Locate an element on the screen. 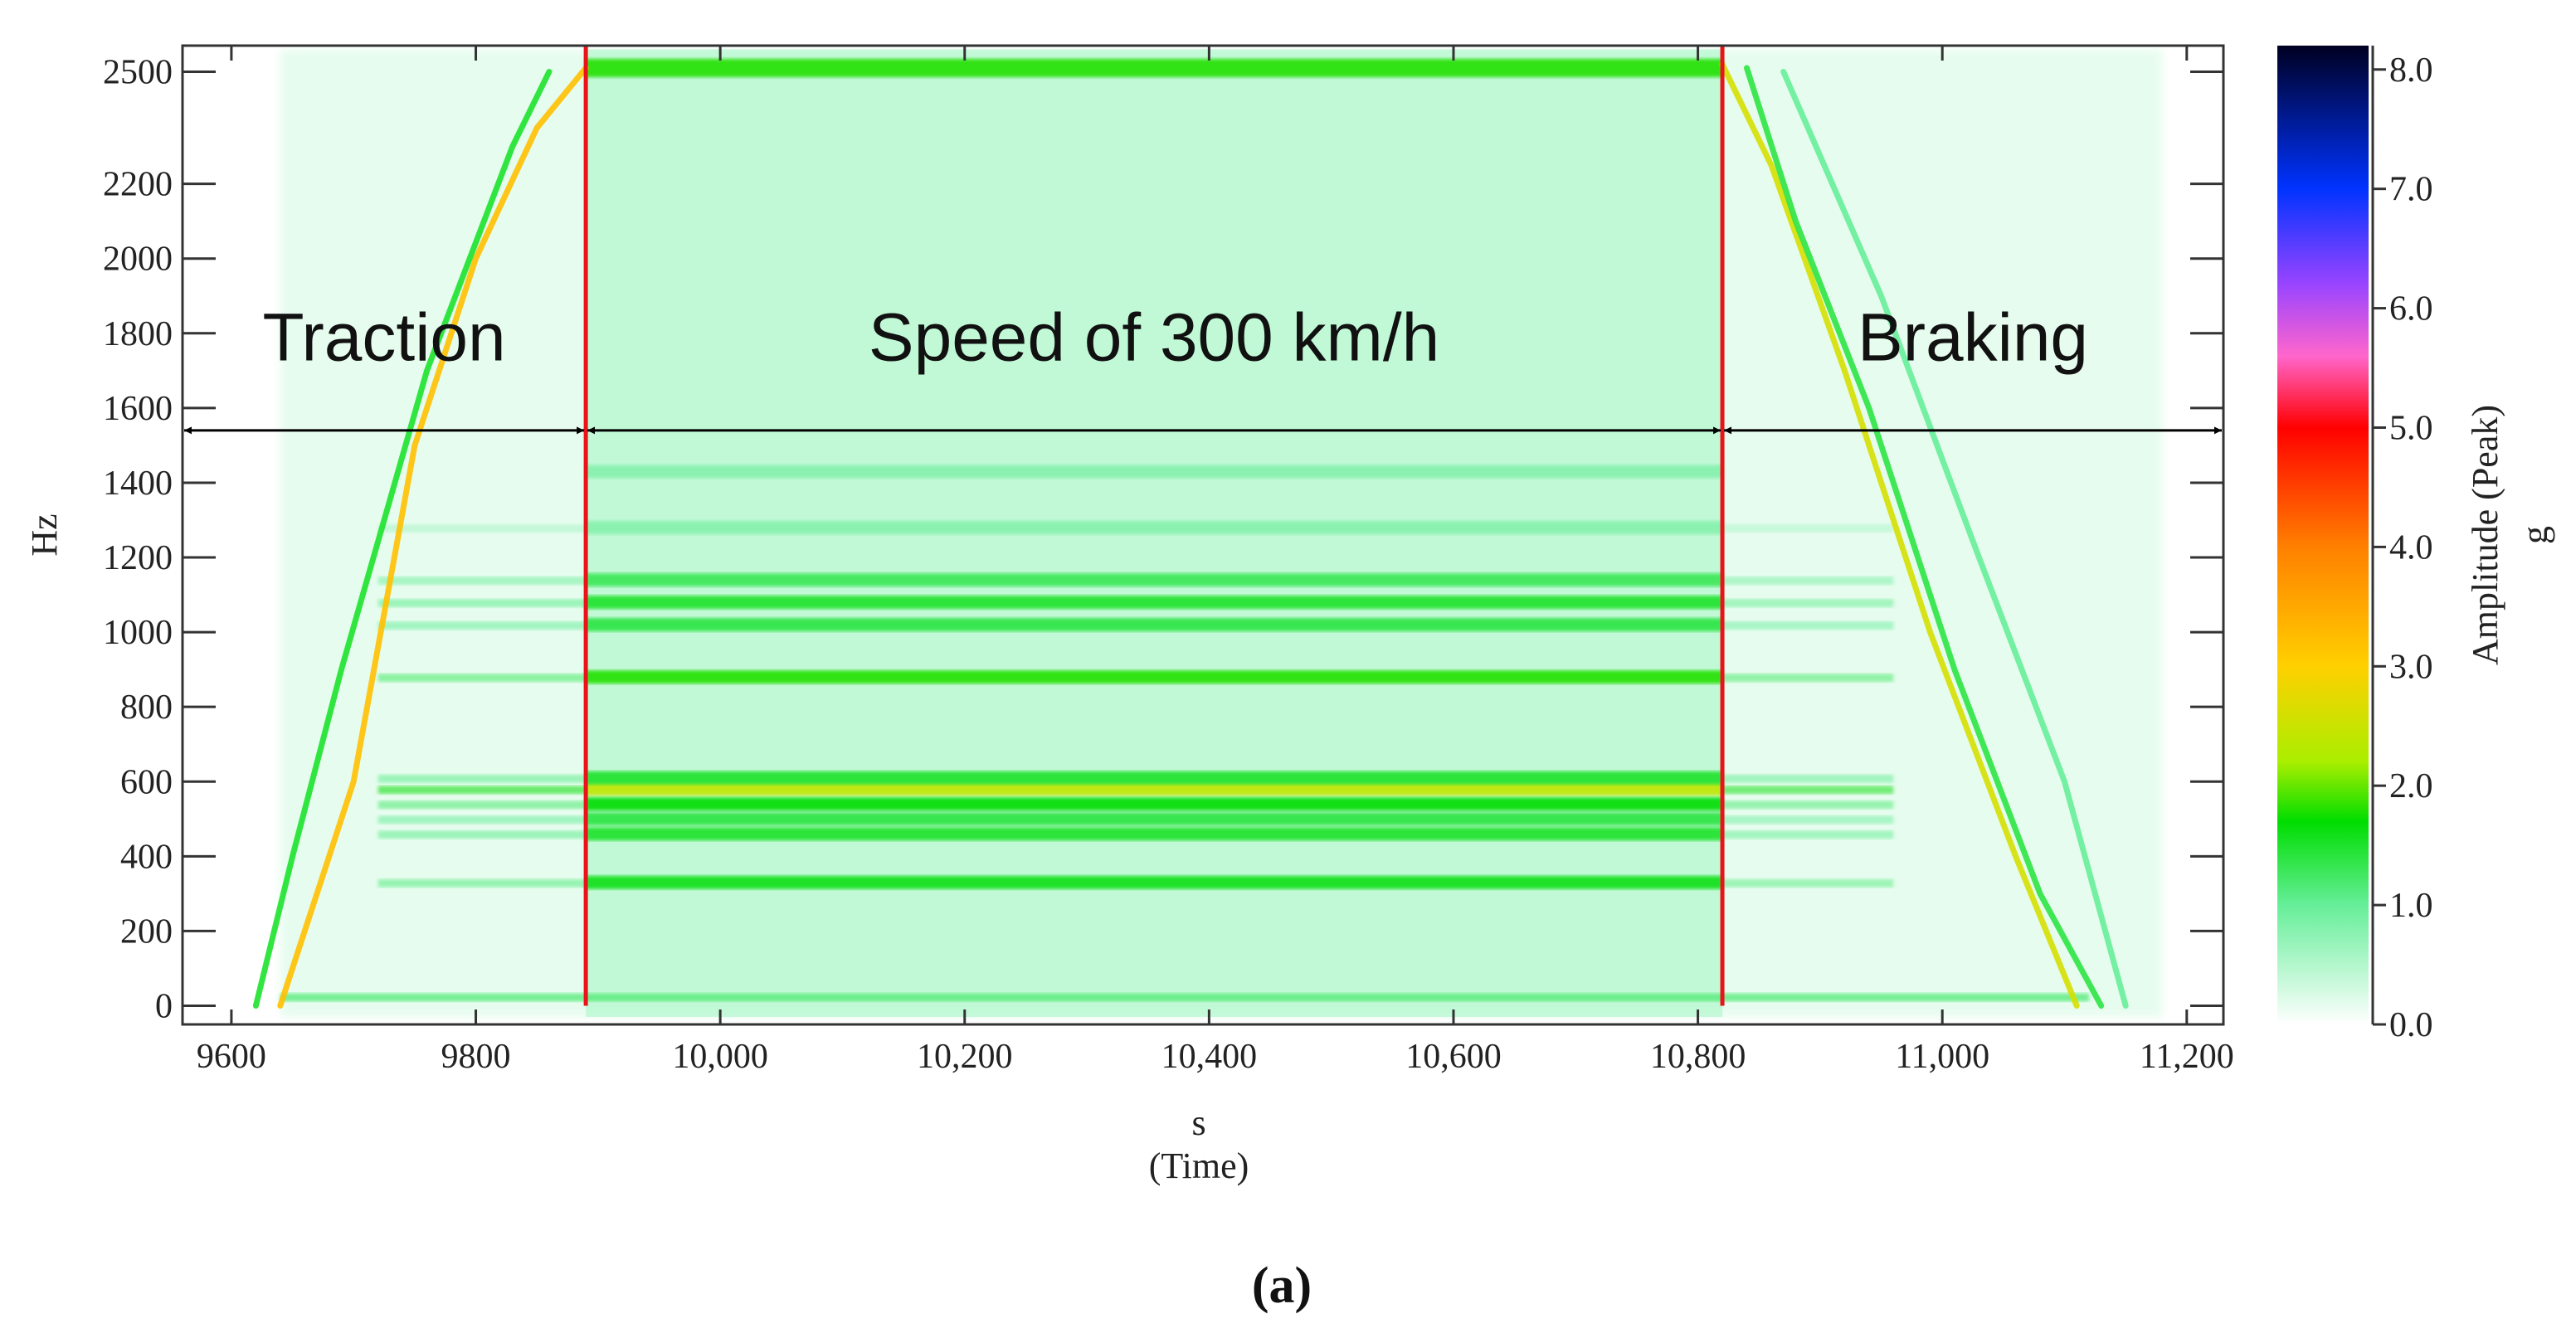  y-tick-label: 1000 is located at coordinates (138, 633).